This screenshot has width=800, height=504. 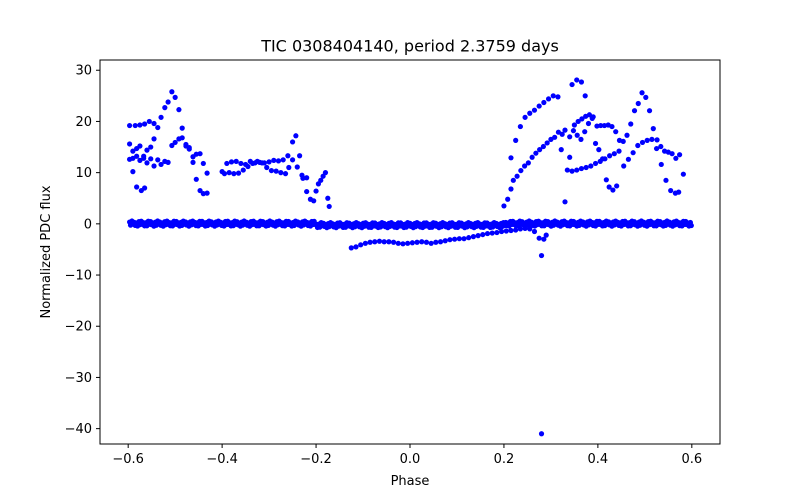 I want to click on y-tick-label: −10, so click(x=78, y=276).